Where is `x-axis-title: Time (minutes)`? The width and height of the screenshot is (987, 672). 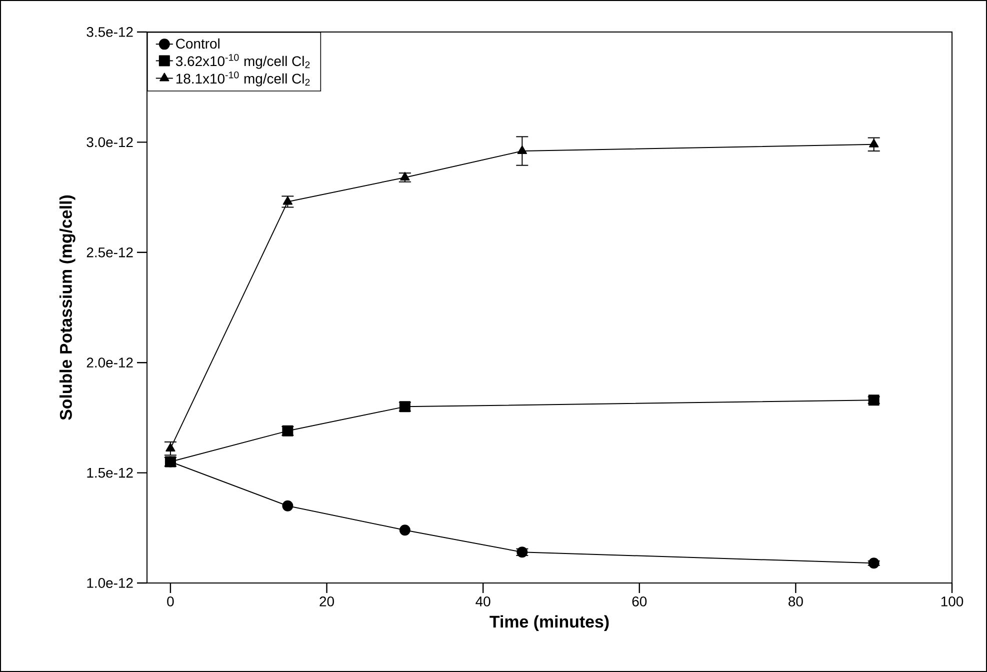 x-axis-title: Time (minutes) is located at coordinates (549, 623).